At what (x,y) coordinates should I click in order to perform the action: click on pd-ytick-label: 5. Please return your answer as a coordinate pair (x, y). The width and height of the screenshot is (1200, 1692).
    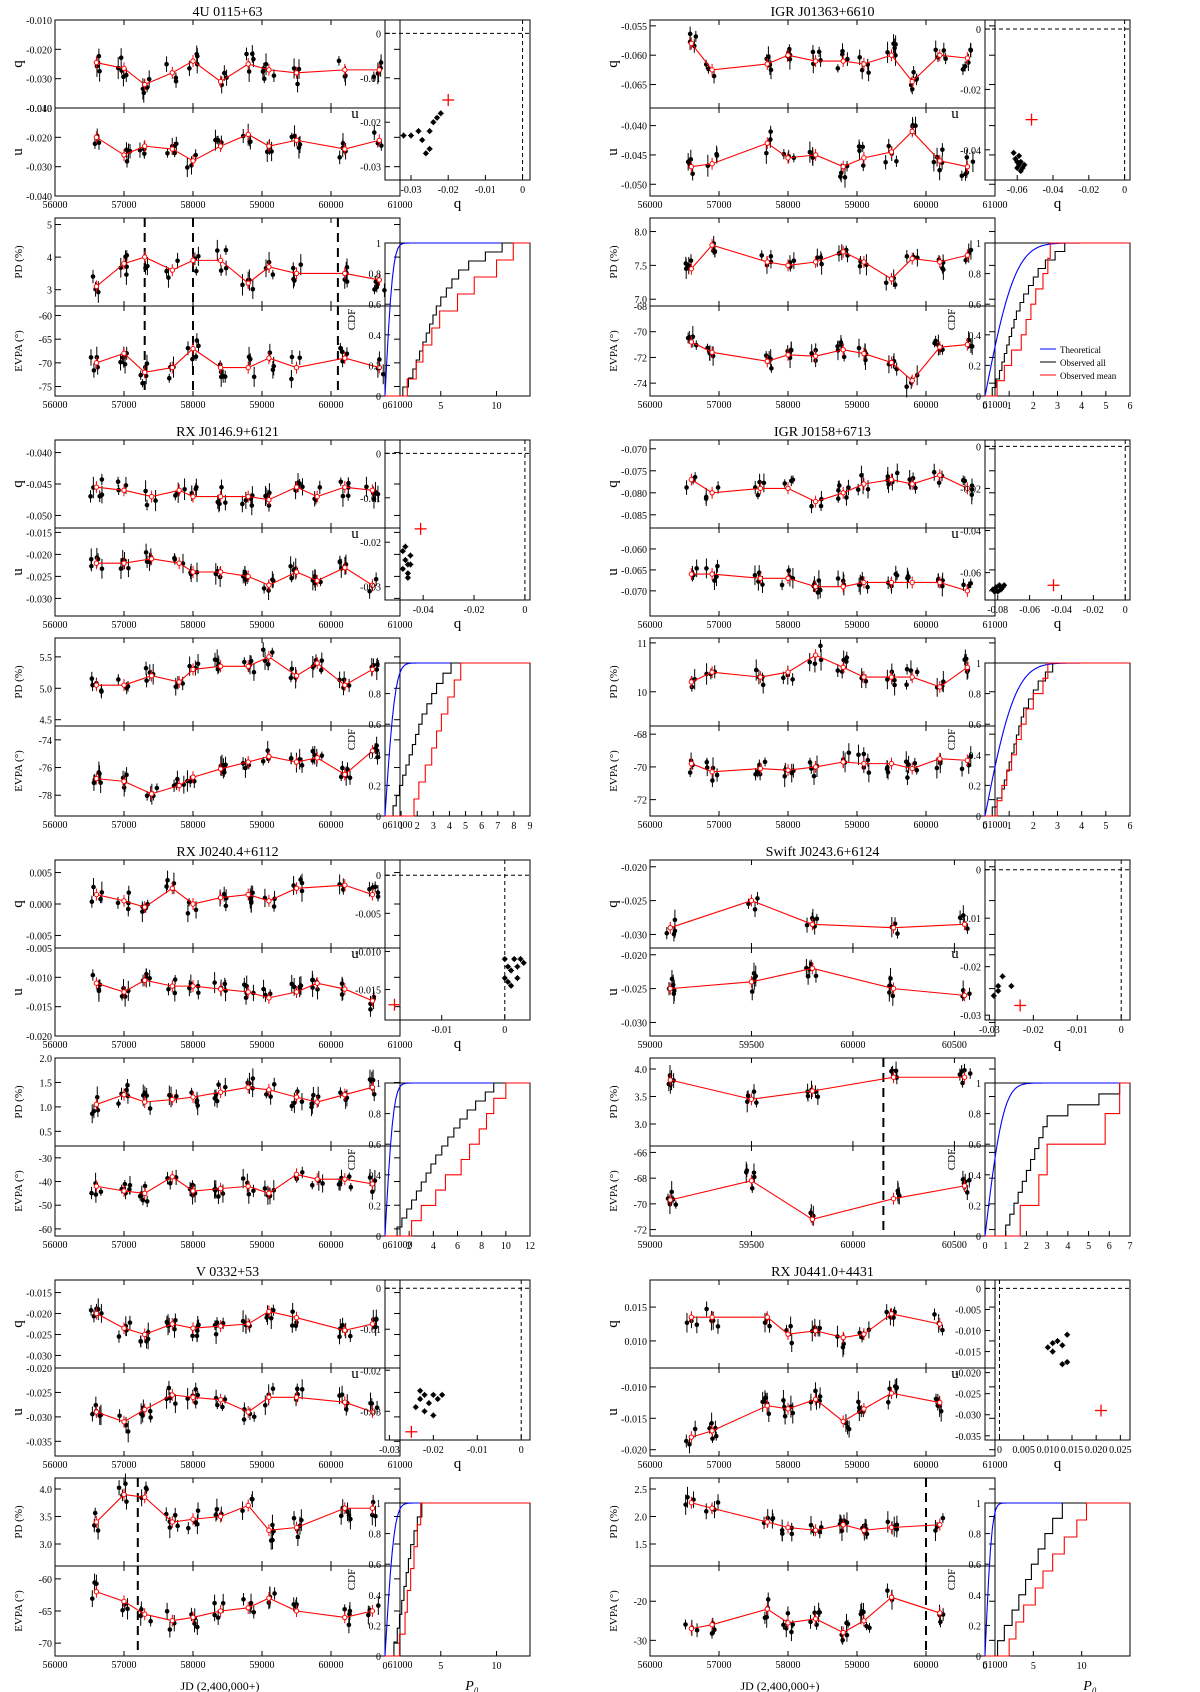
    Looking at the image, I should click on (49, 226).